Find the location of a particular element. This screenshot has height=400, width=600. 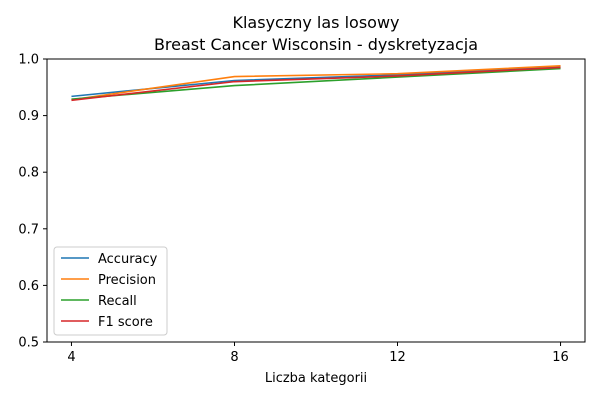

y-tick-label: 1.0 is located at coordinates (28, 60).